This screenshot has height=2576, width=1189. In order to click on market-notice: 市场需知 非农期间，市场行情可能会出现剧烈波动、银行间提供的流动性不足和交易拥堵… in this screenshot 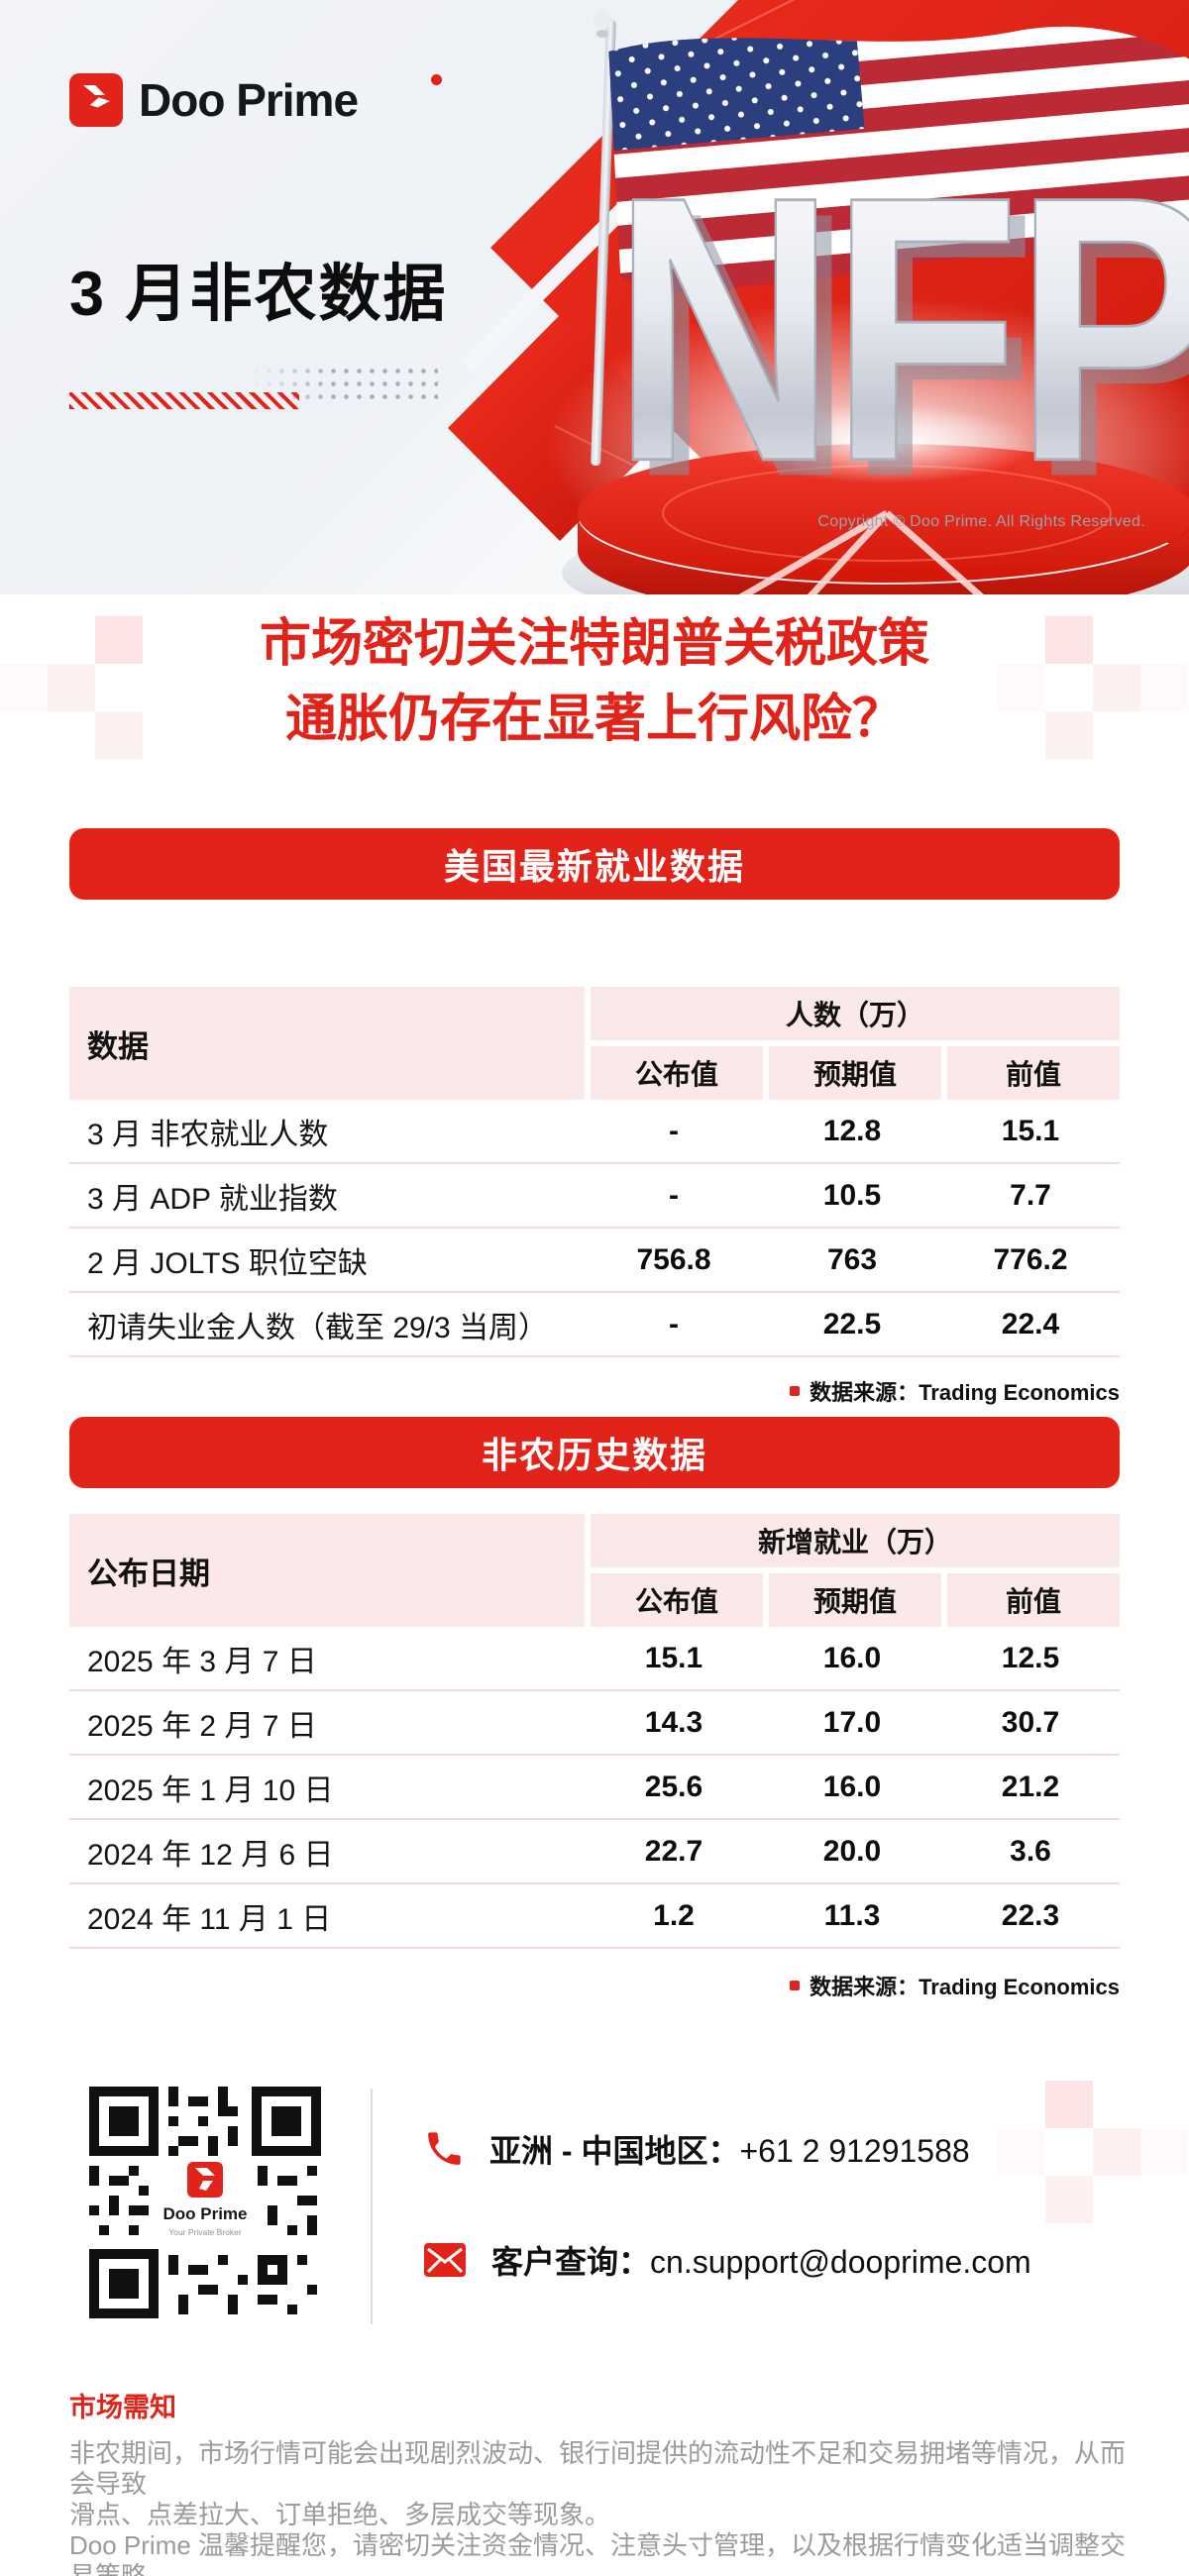, I will do `click(604, 2481)`.